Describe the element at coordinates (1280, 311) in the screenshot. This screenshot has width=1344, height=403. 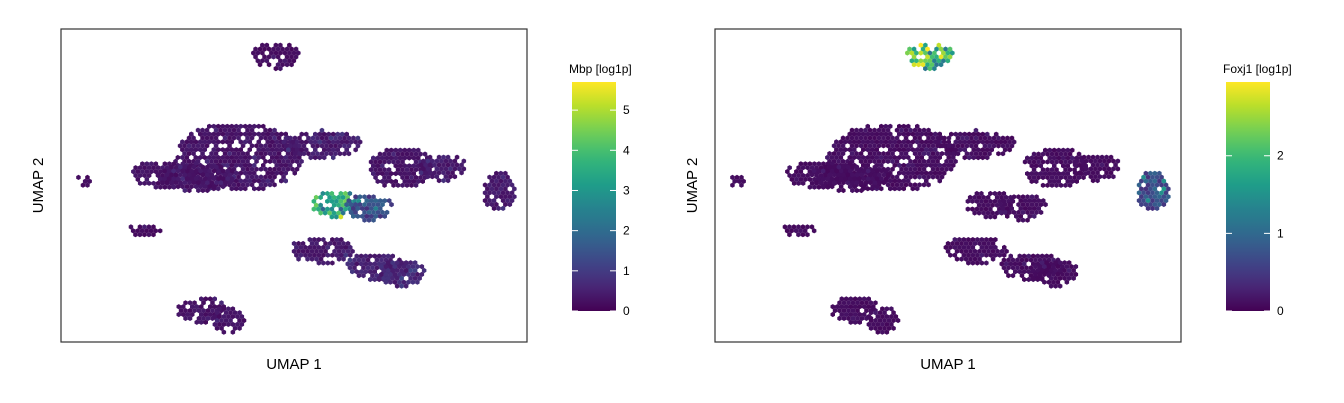
I see `colorbar-tick-label: 0` at that location.